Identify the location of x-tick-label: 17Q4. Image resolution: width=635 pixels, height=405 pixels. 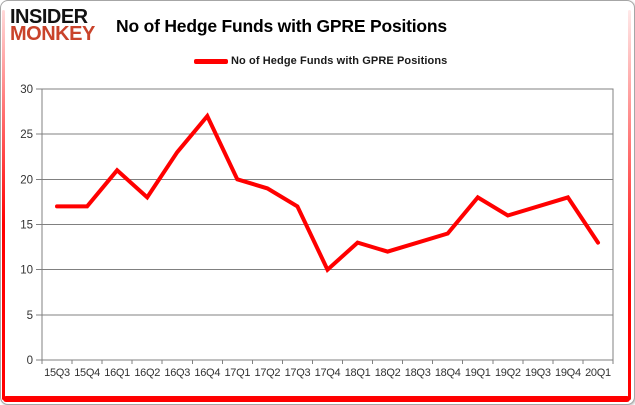
(328, 373).